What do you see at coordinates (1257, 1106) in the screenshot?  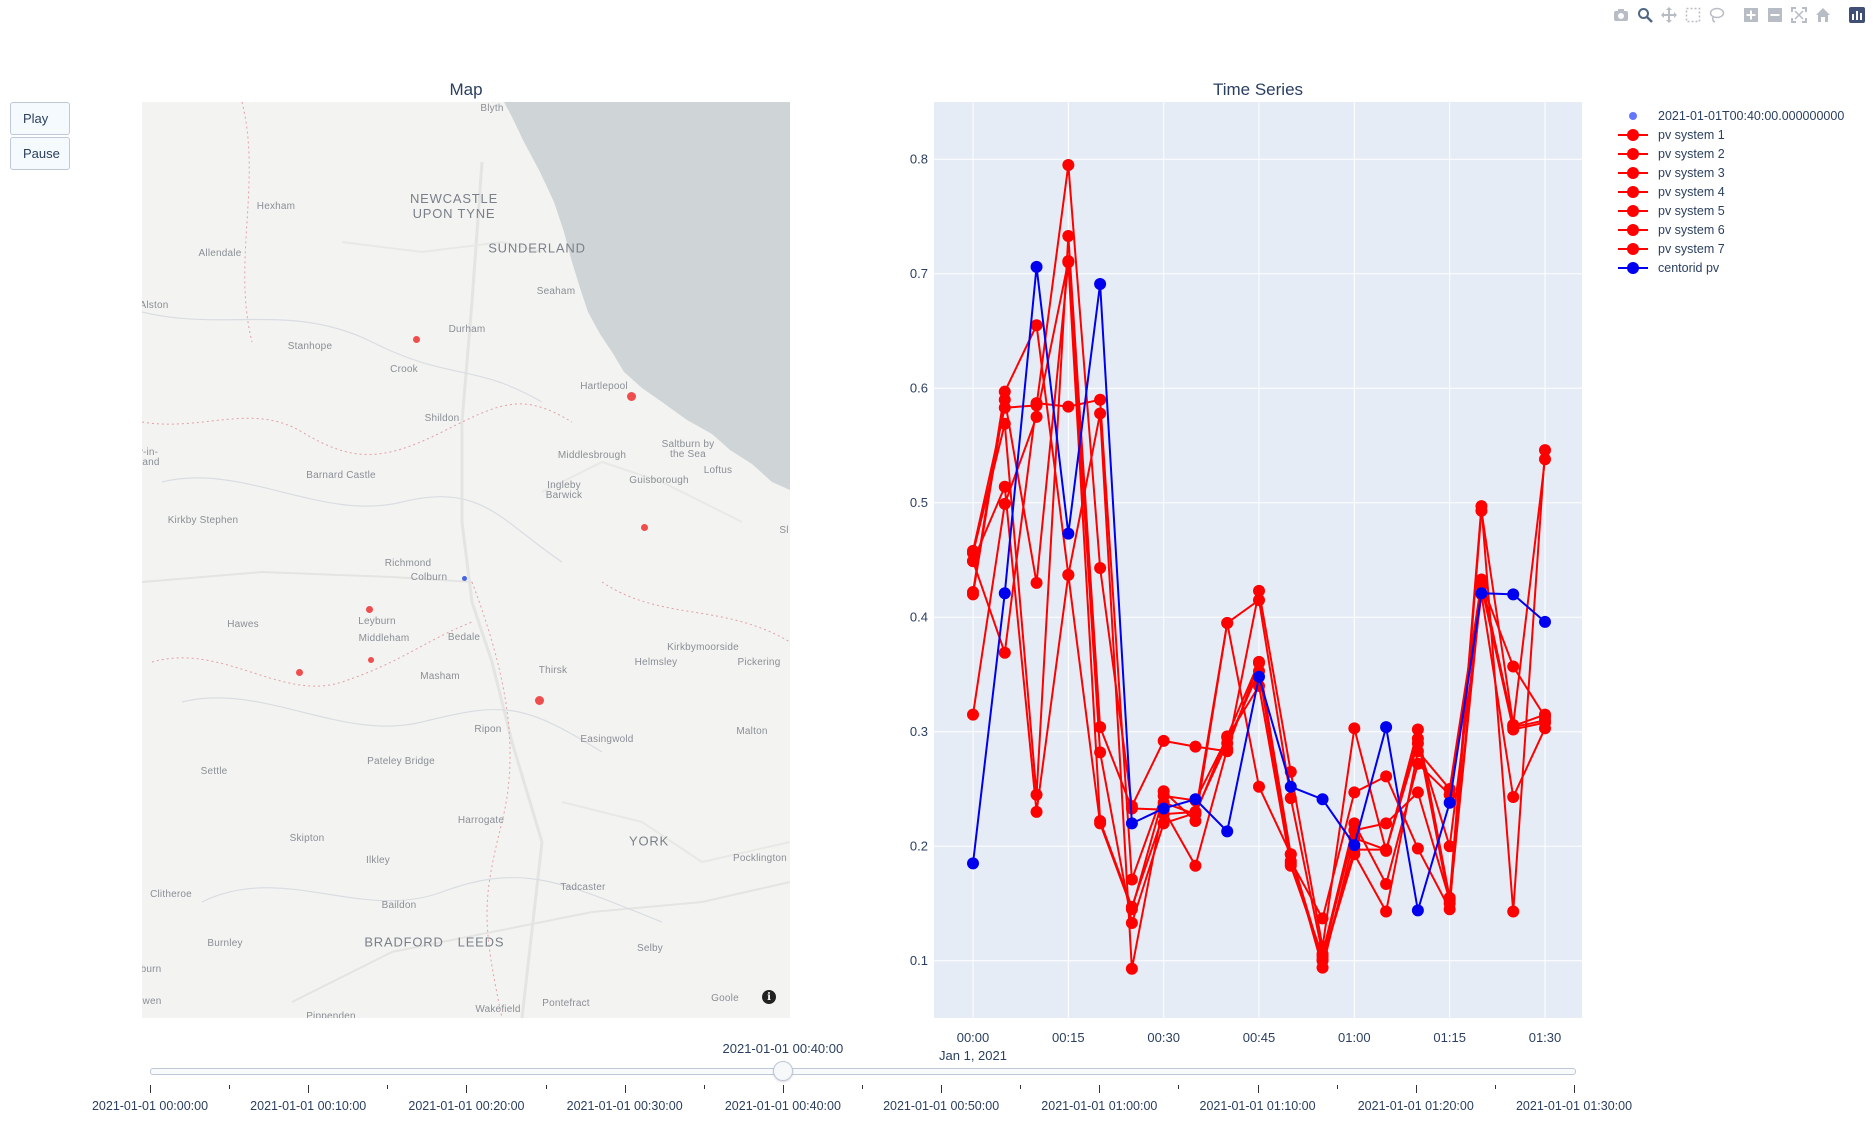 I see `slider-tick-label: 2021-01-01 01:10:00` at bounding box center [1257, 1106].